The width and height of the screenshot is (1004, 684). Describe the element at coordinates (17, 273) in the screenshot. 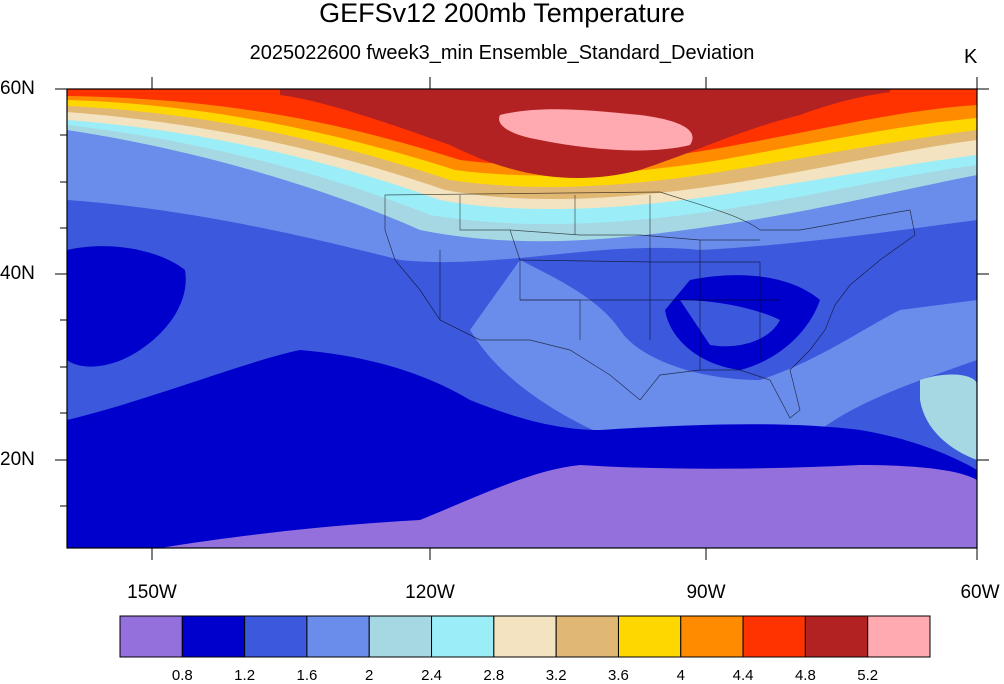

I see `lat-label-40n: 40N` at that location.